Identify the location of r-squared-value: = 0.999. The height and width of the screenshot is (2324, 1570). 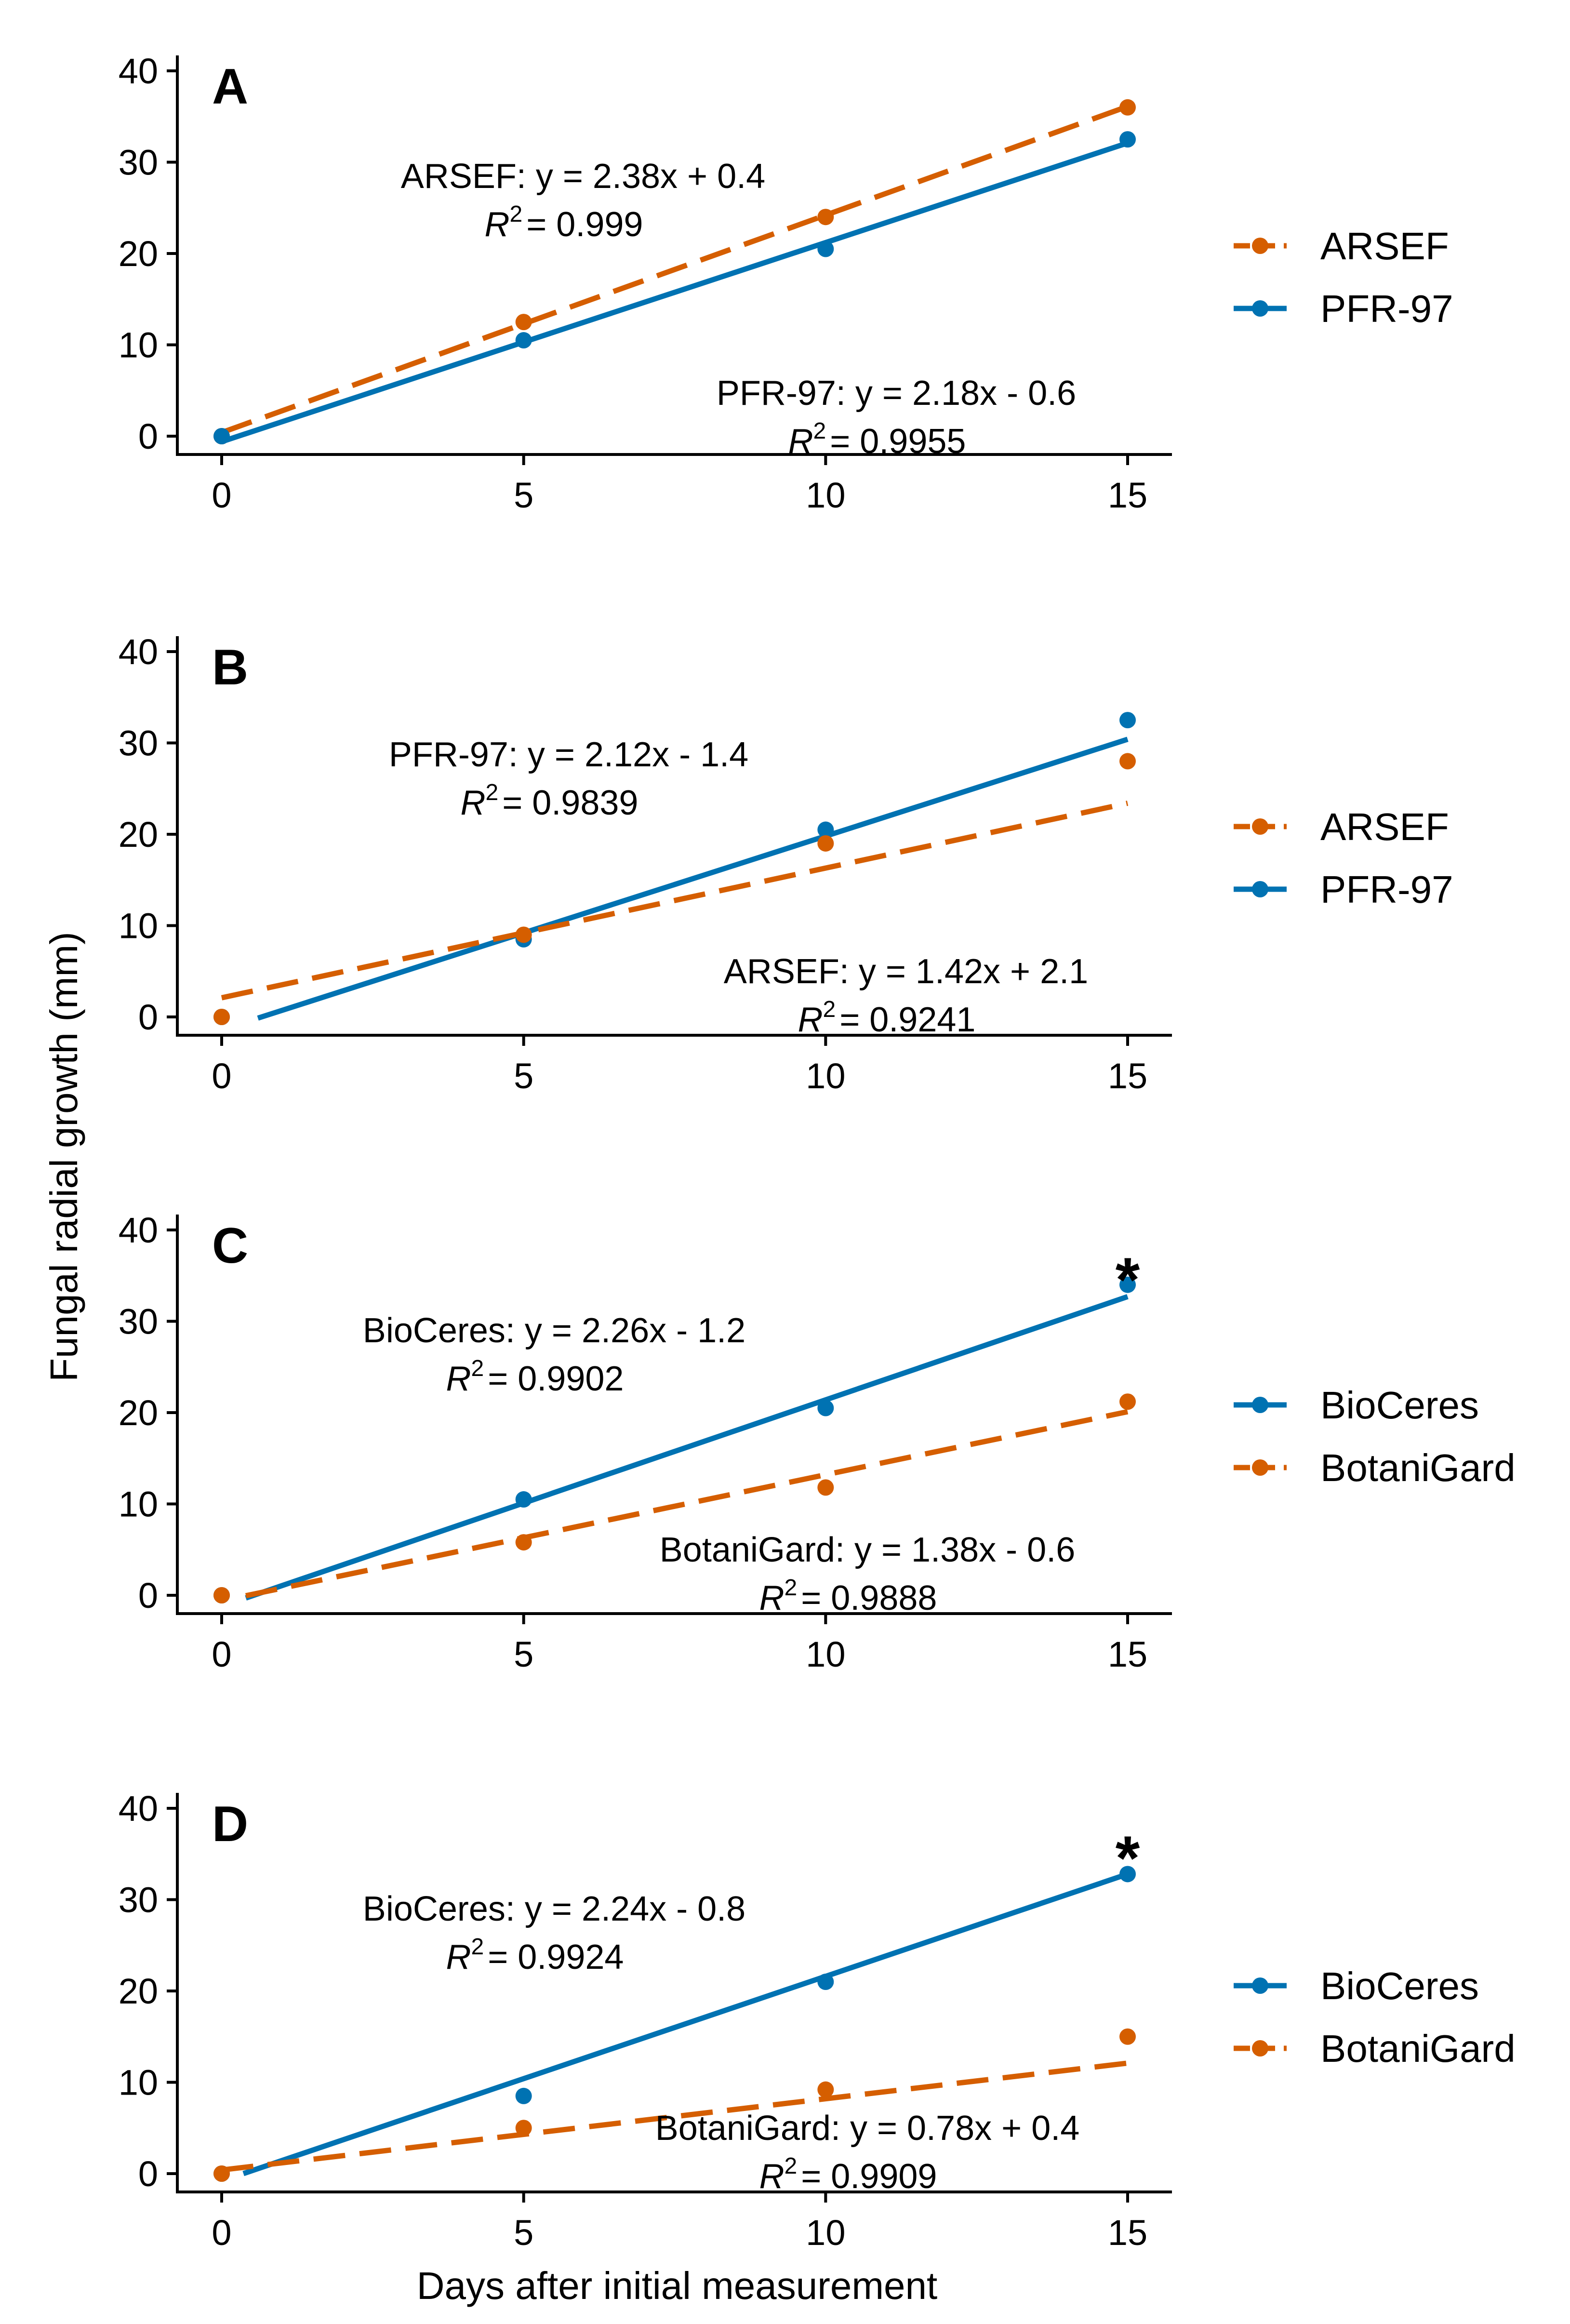
(584, 224).